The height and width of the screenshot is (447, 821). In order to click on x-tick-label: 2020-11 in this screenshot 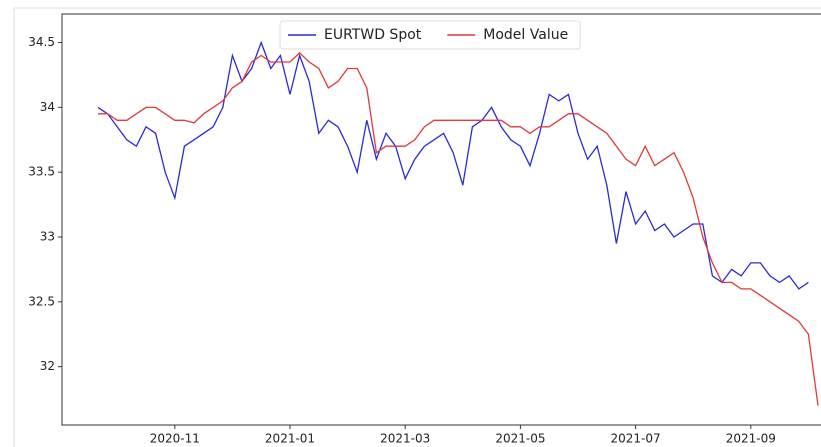, I will do `click(175, 439)`.